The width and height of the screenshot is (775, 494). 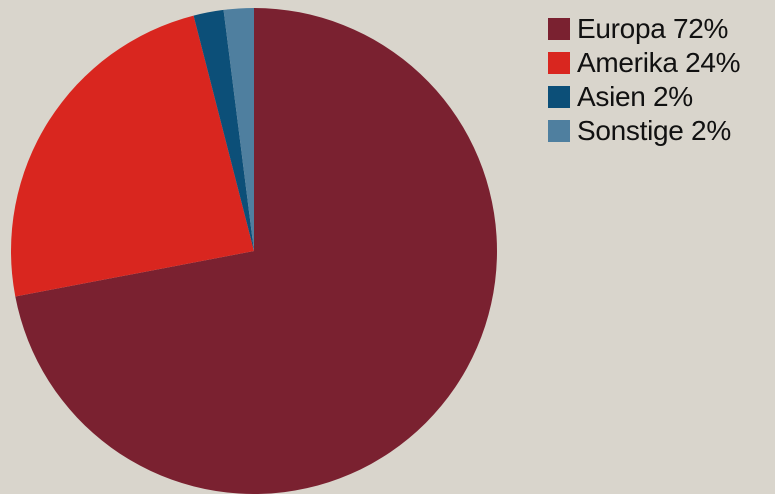 I want to click on legend-item-sonstige: Sonstige 2%, so click(x=644, y=131).